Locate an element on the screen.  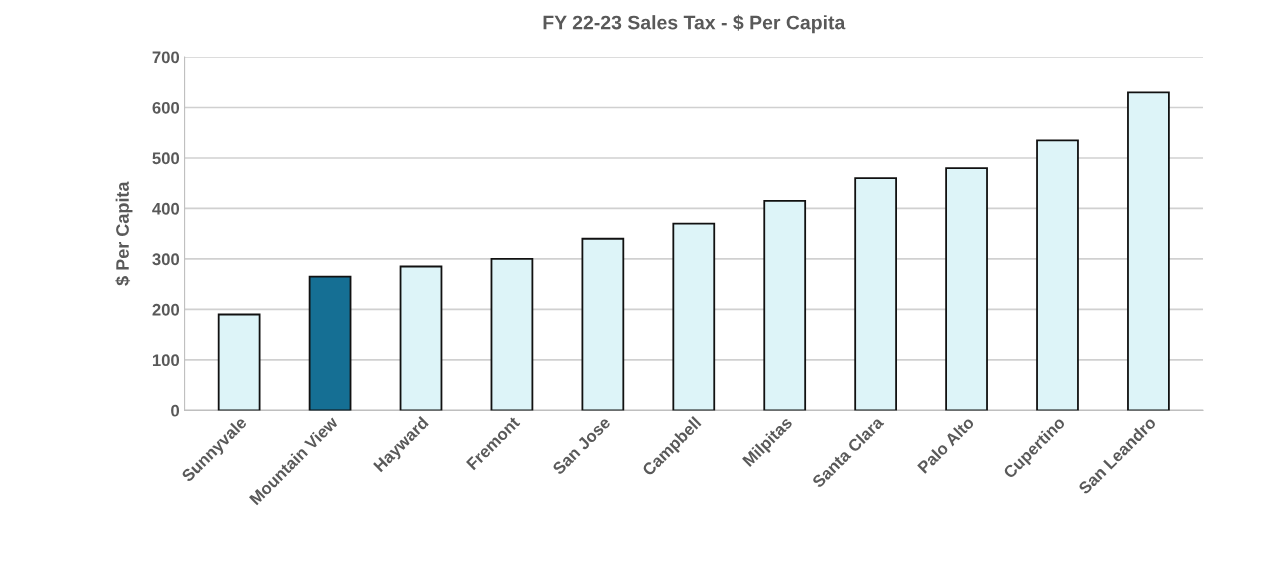
y-tick-label: 300 is located at coordinates (166, 259).